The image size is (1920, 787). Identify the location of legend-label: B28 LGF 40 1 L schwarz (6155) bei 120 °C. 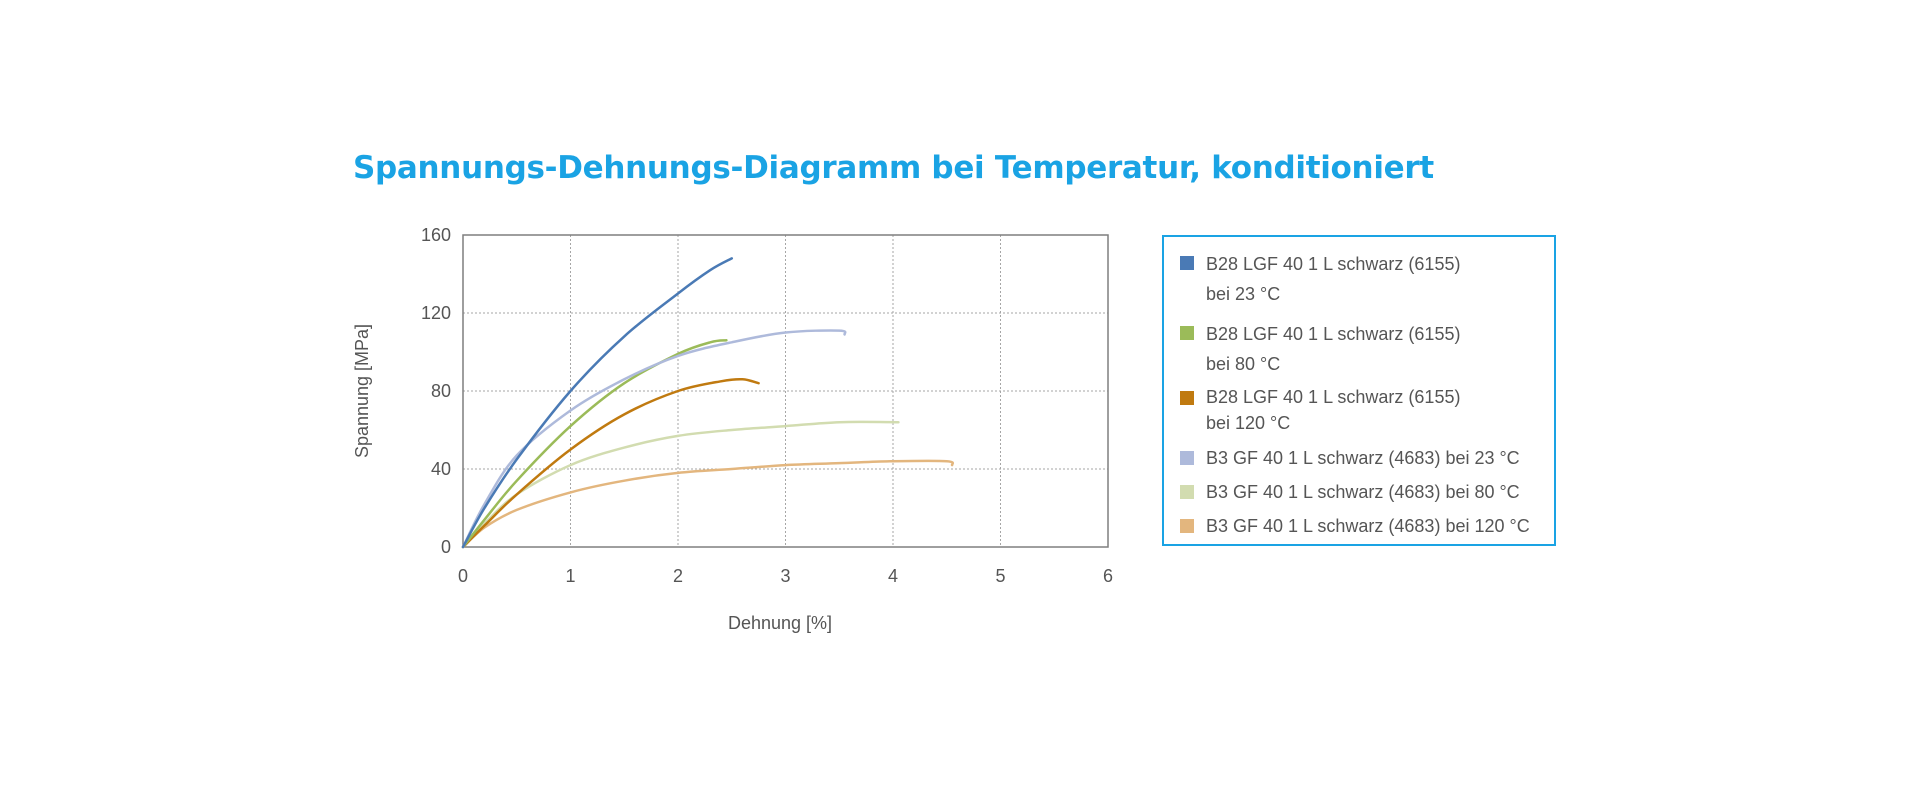
(1333, 410).